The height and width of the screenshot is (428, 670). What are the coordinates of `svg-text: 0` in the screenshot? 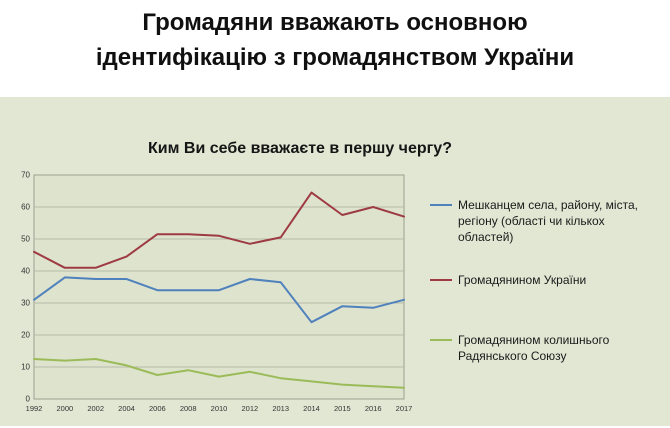 It's located at (28, 399).